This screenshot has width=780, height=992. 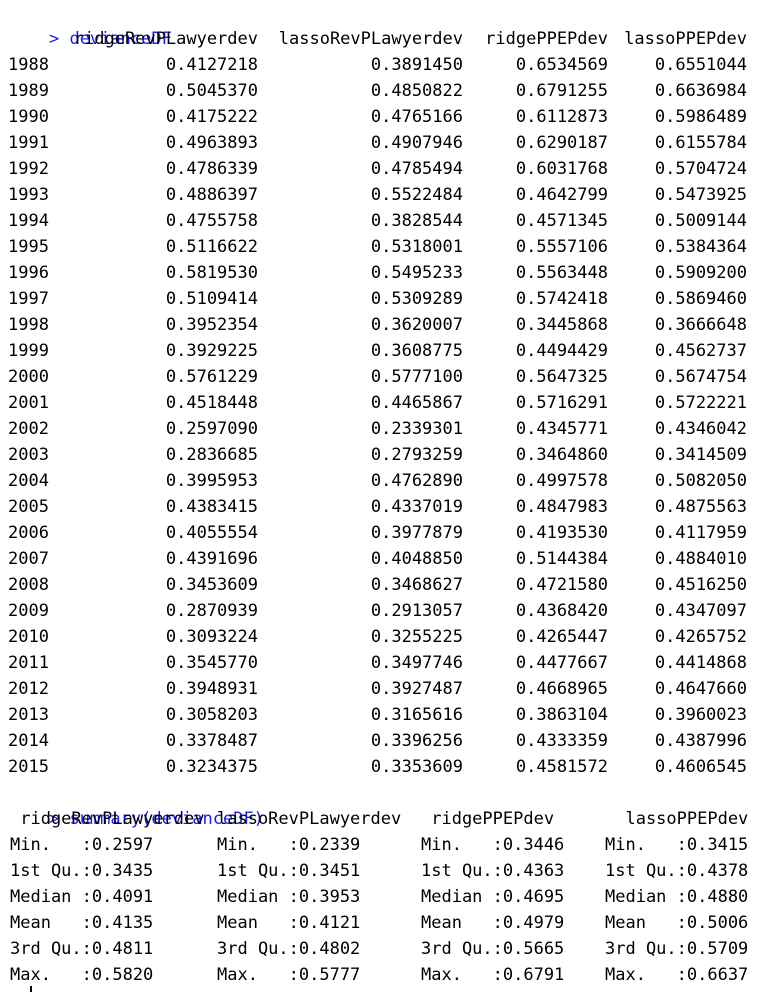 I want to click on text-cursor, so click(x=31, y=989).